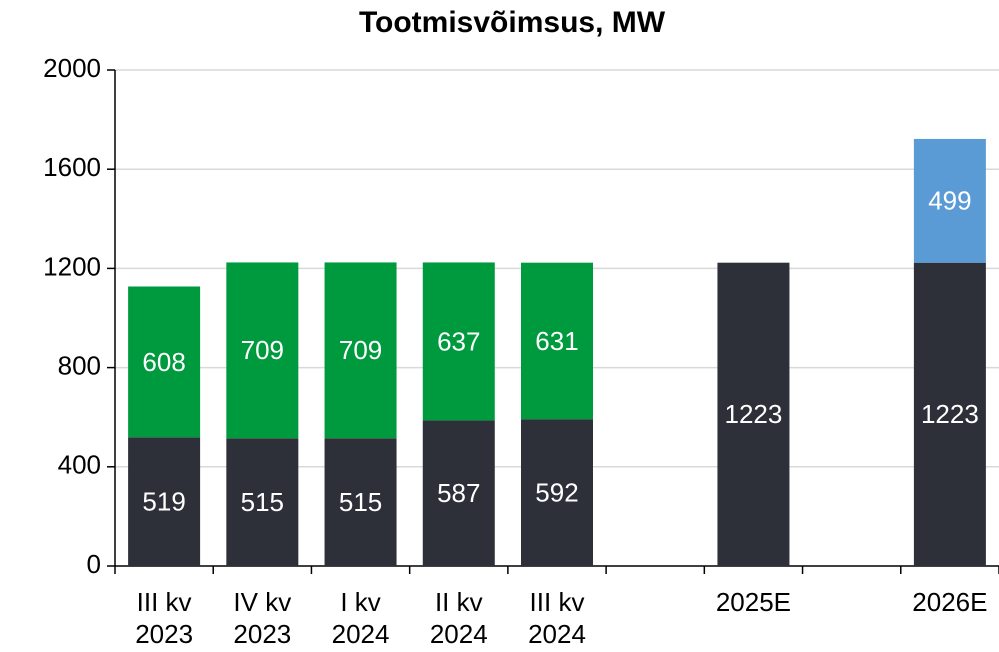 Image resolution: width=999 pixels, height=652 pixels. I want to click on x-tick-label: 2025E, so click(753, 602).